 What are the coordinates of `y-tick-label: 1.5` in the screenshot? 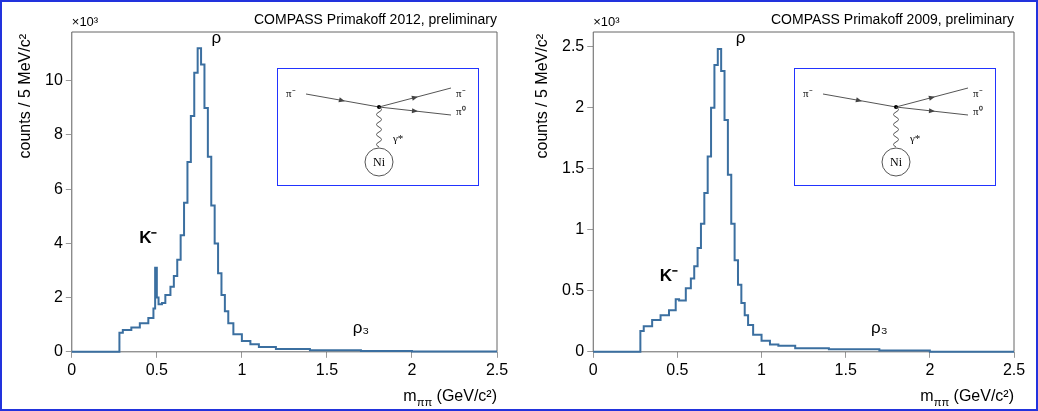 It's located at (573, 168).